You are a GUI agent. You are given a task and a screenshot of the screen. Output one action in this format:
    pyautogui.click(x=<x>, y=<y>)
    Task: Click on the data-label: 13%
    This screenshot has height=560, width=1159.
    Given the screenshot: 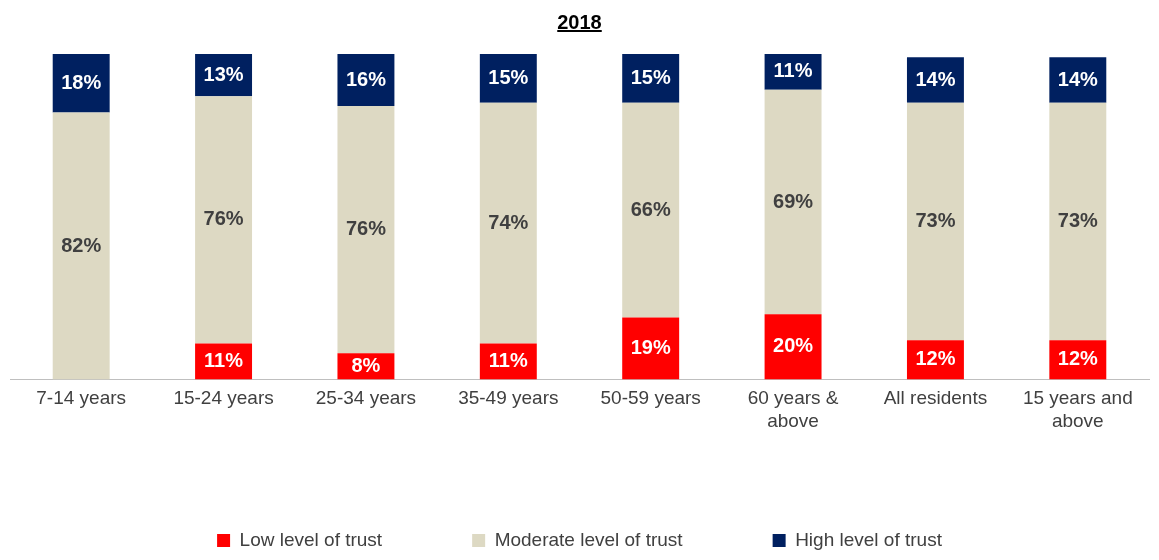 What is the action you would take?
    pyautogui.click(x=223, y=73)
    